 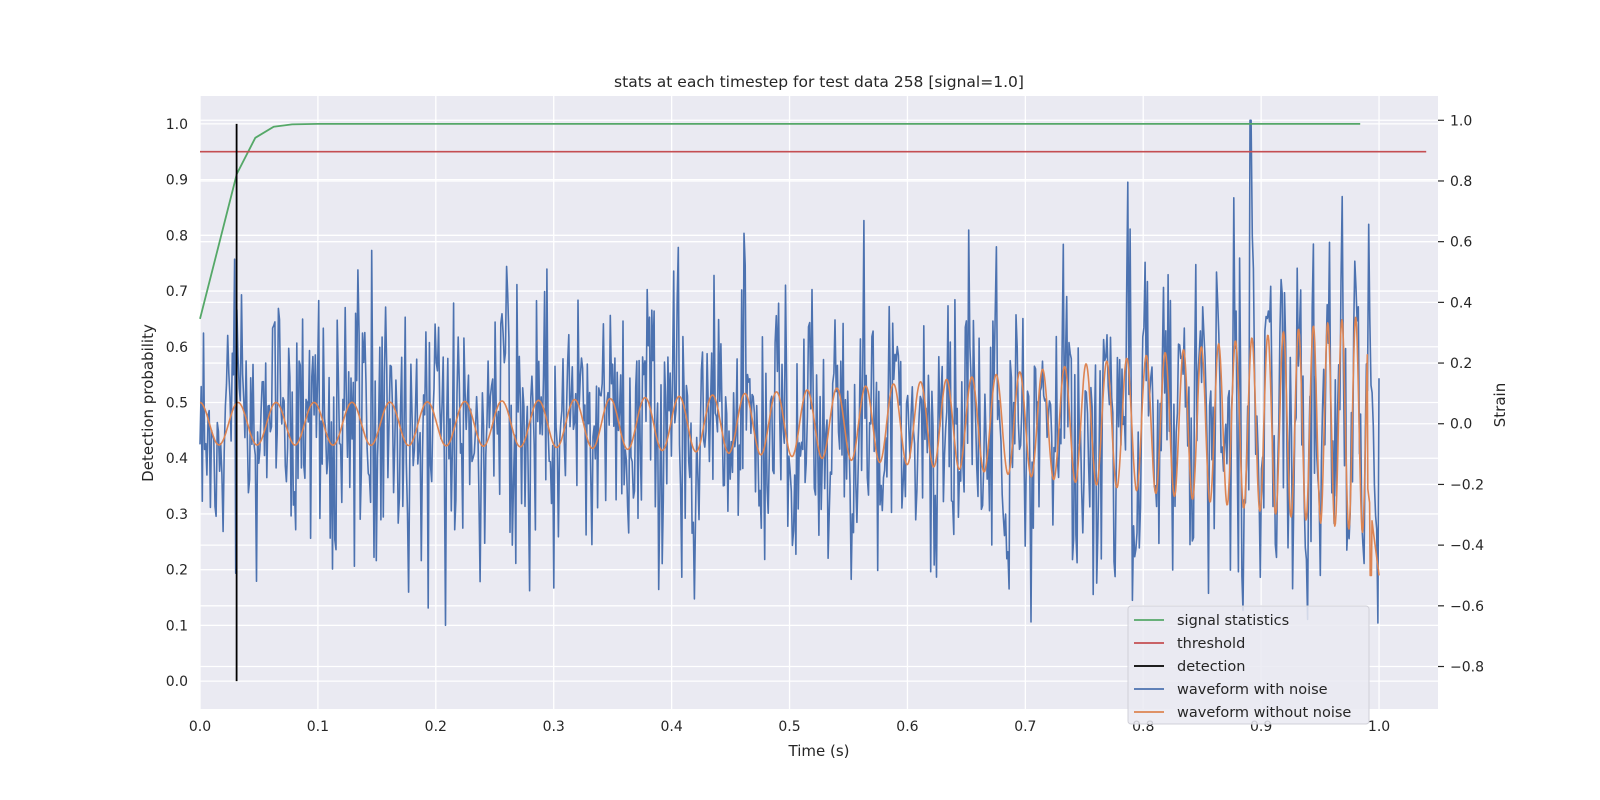 What do you see at coordinates (1461, 243) in the screenshot?
I see `y-tick-label-right: 0.6` at bounding box center [1461, 243].